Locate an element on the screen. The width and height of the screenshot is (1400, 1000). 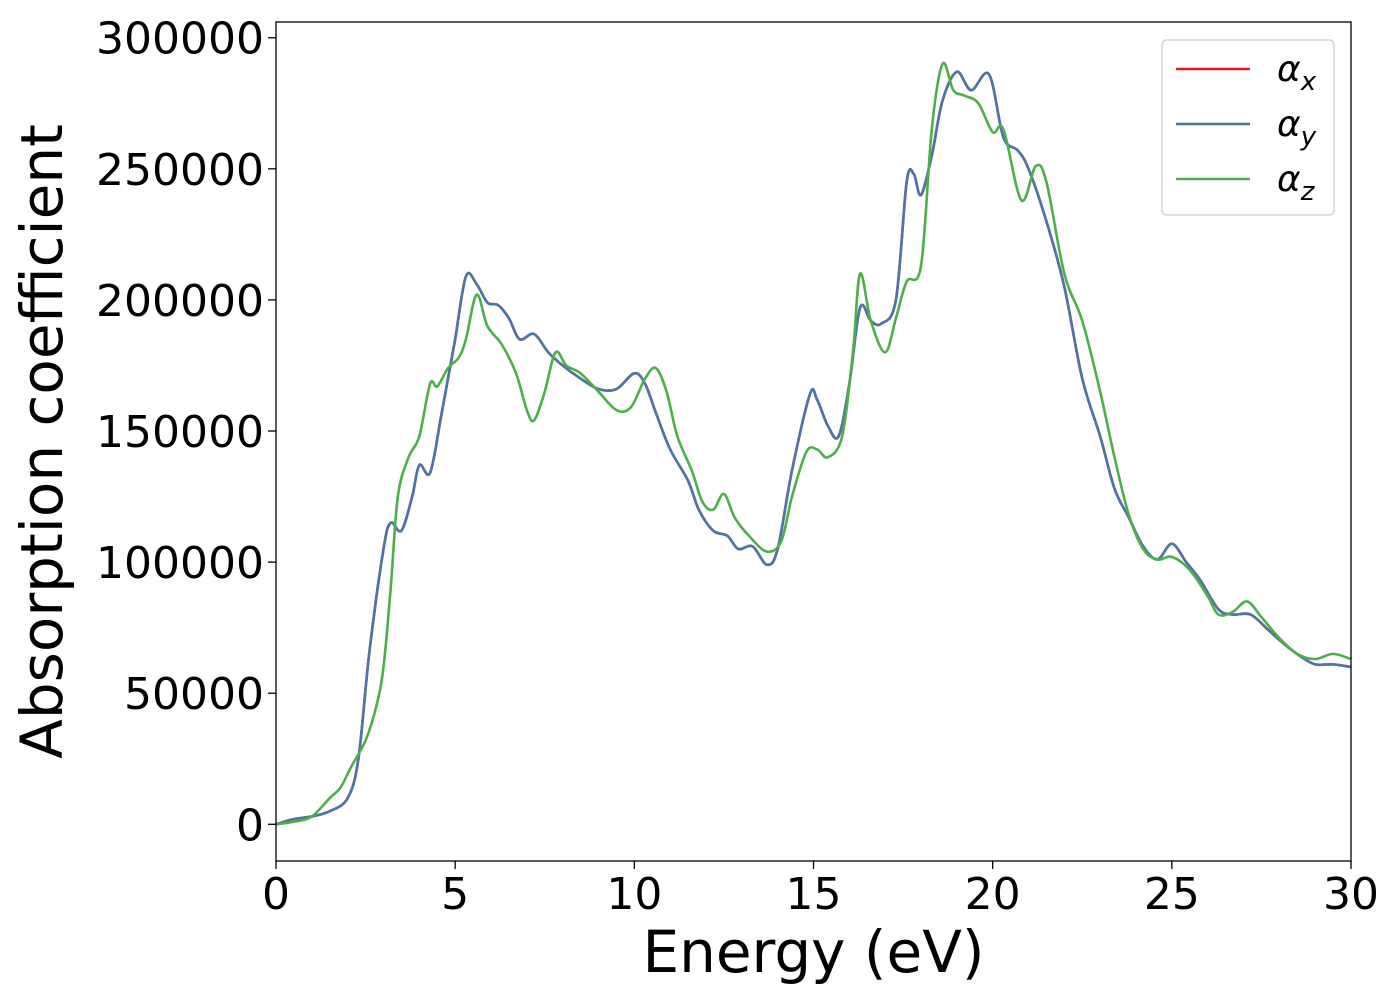
y-tick-label: 300000 is located at coordinates (180, 39).